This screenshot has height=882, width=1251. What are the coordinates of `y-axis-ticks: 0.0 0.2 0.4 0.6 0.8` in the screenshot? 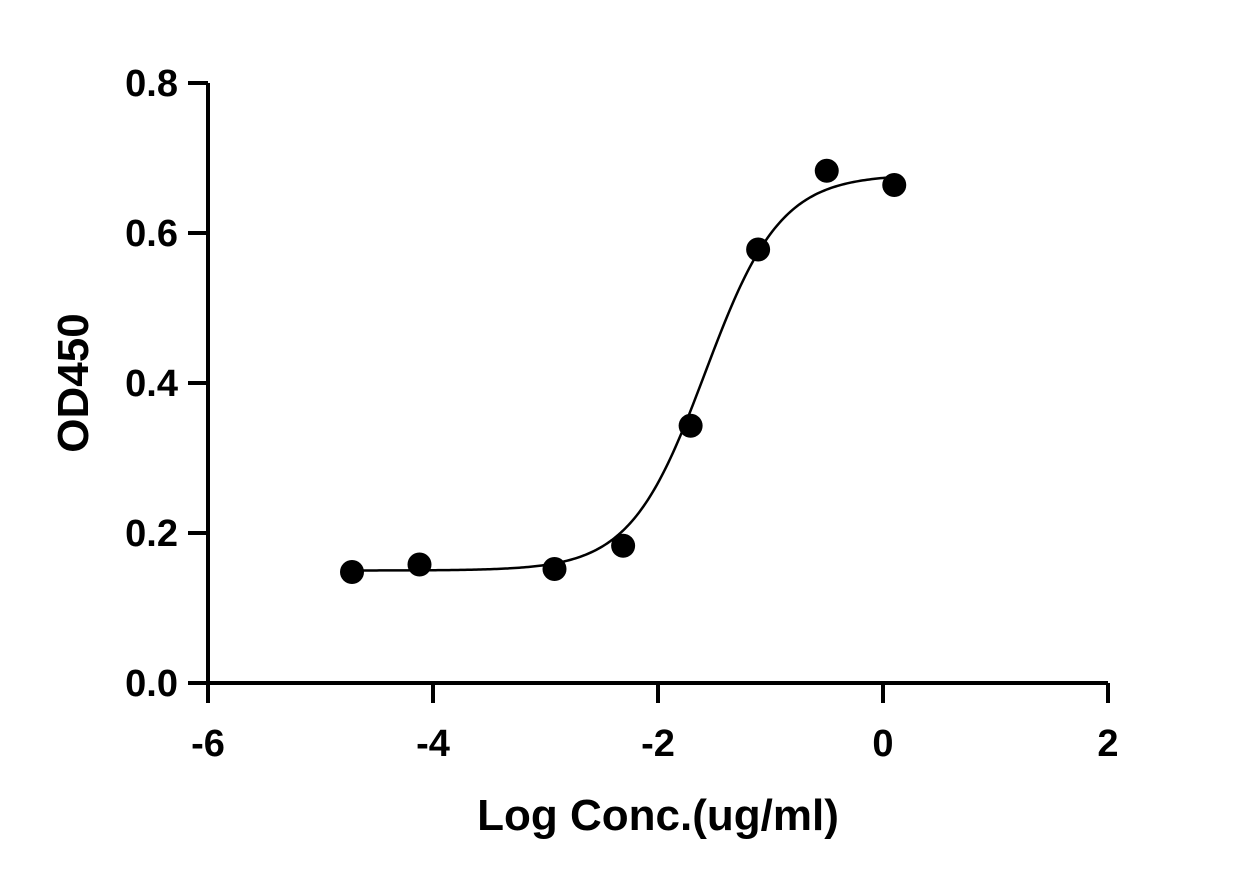 It's located at (166, 384).